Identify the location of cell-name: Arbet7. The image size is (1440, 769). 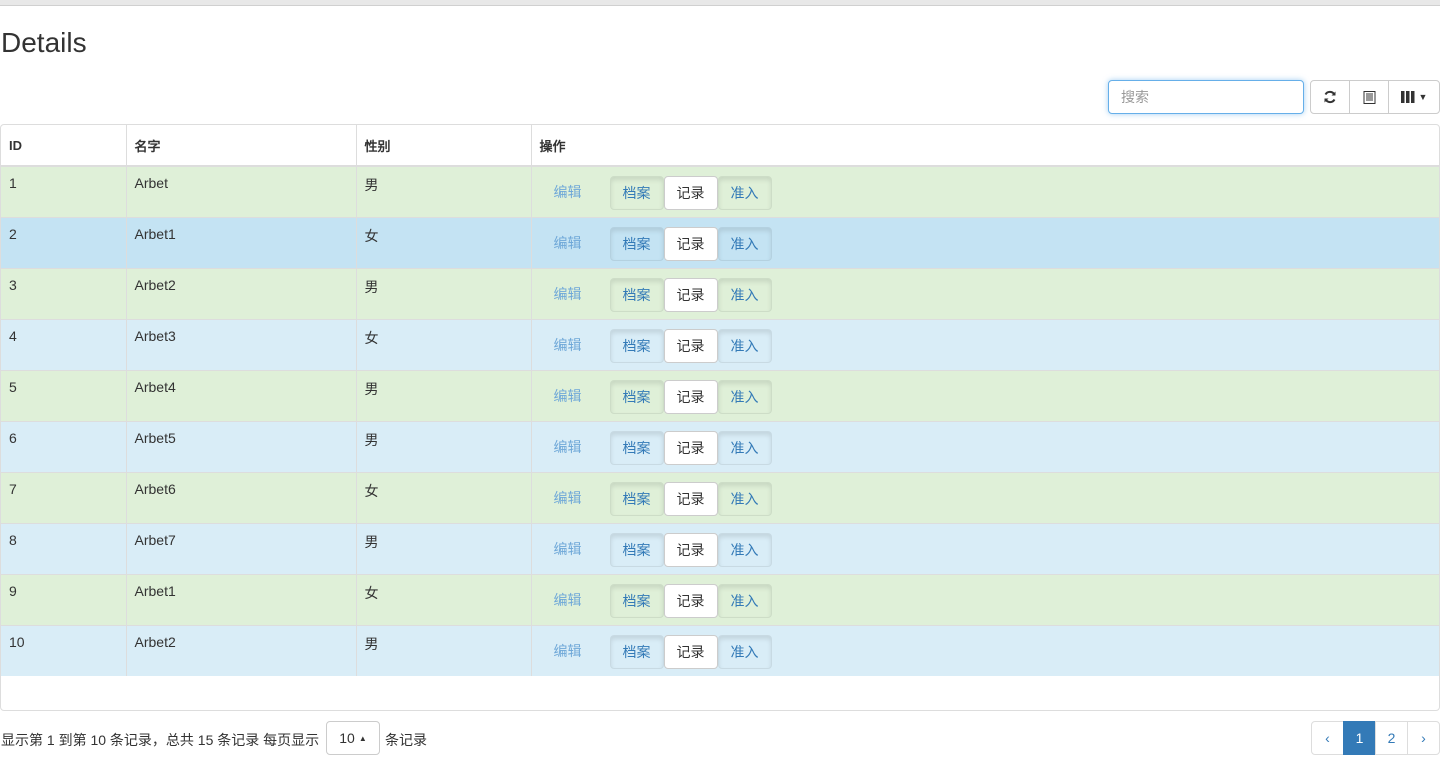
(240, 548).